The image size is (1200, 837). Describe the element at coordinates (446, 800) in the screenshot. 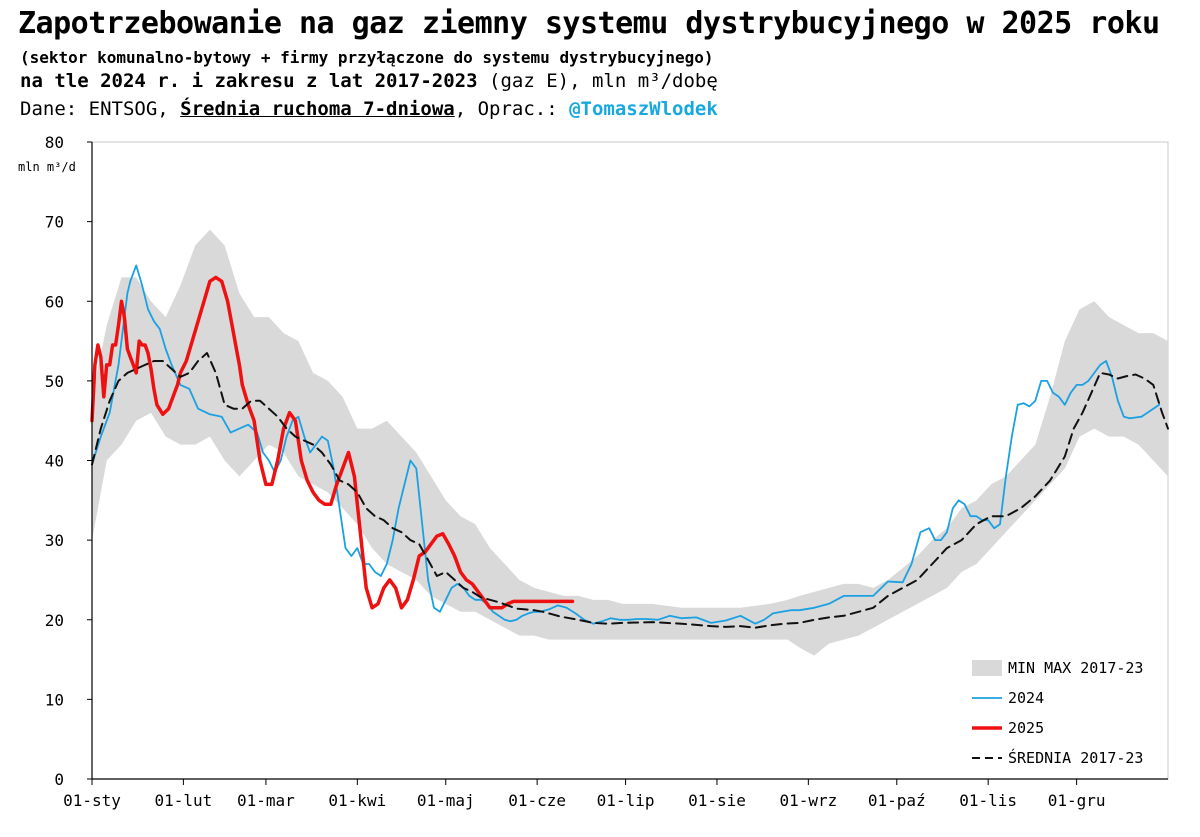

I see `x-tick-label: 01-maj` at that location.